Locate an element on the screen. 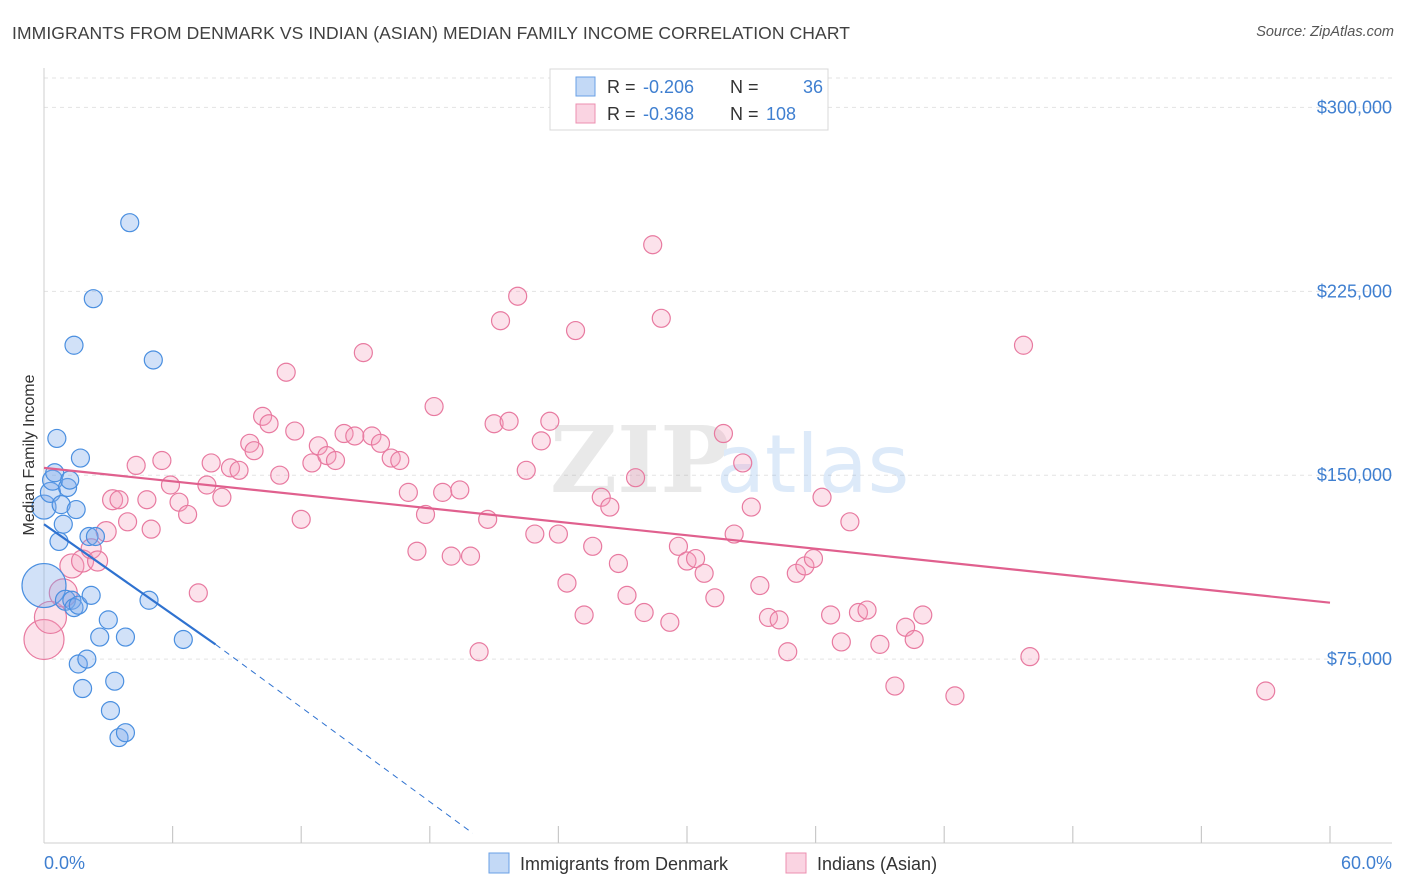 Image resolution: width=1406 pixels, height=892 pixels. series-immigrants-denmark is located at coordinates (107, 480).